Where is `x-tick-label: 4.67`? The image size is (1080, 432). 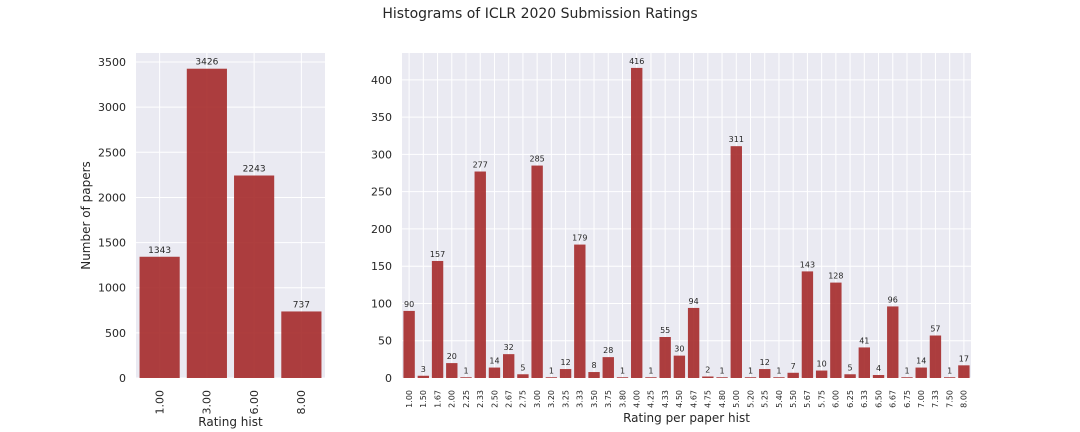 x-tick-label: 4.67 is located at coordinates (693, 399).